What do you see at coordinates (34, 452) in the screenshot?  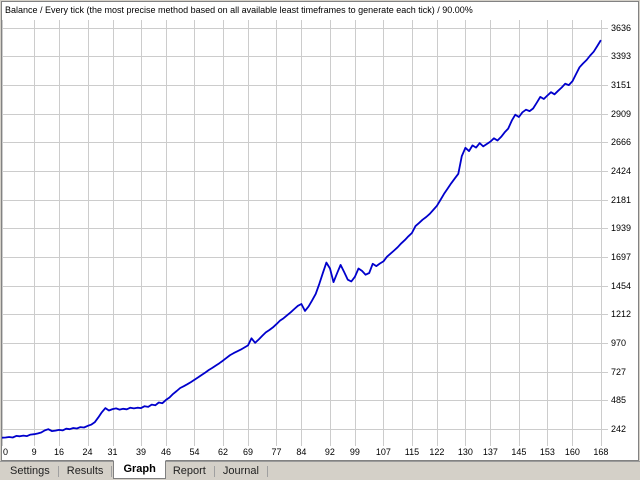 I see `x-axis-label: 9` at bounding box center [34, 452].